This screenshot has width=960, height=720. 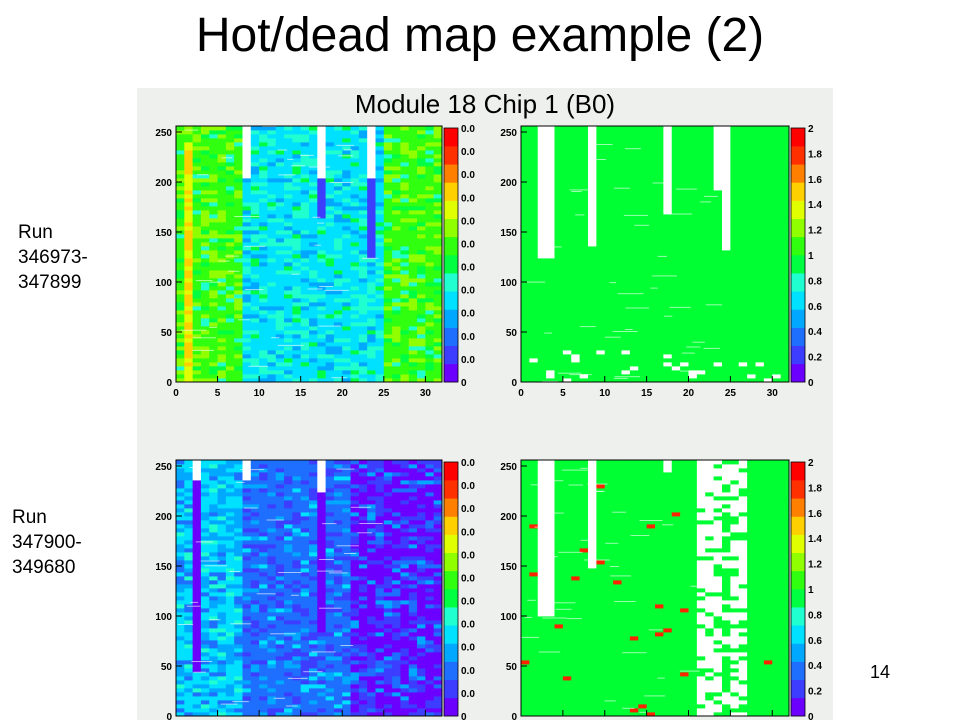 I want to click on y-tick-label: 150, so click(x=508, y=233).